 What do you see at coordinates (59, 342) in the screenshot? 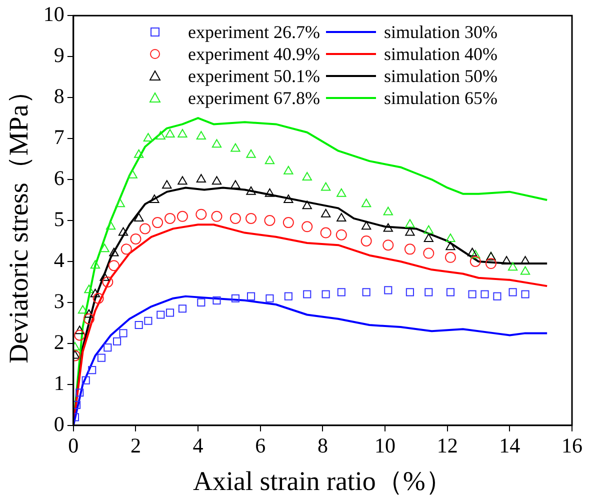
I see `y-tick-label: 2` at bounding box center [59, 342].